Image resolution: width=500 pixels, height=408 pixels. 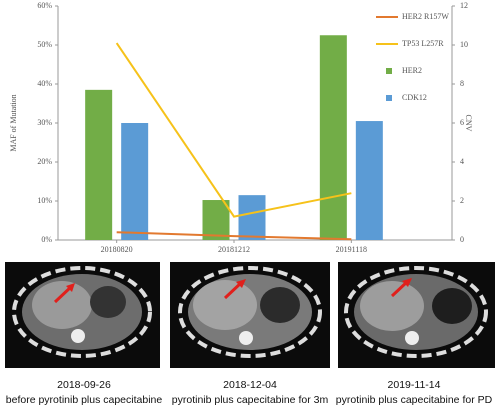 I want to click on y-tick-label: 50%, so click(x=44, y=44).